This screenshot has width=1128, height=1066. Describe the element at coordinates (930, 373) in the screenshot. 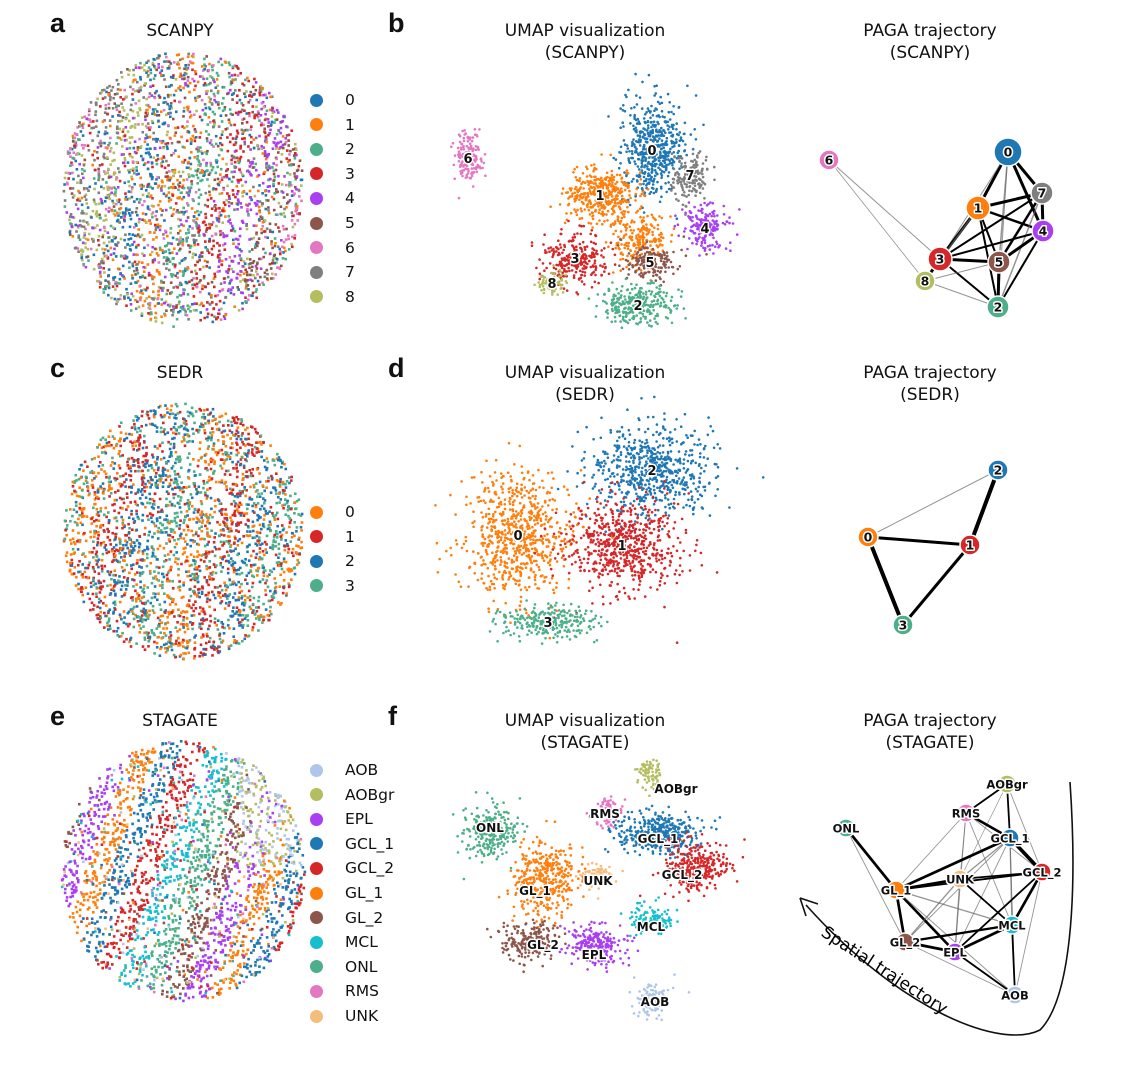

I see `paga-title-line1: PAGA trajectory` at that location.